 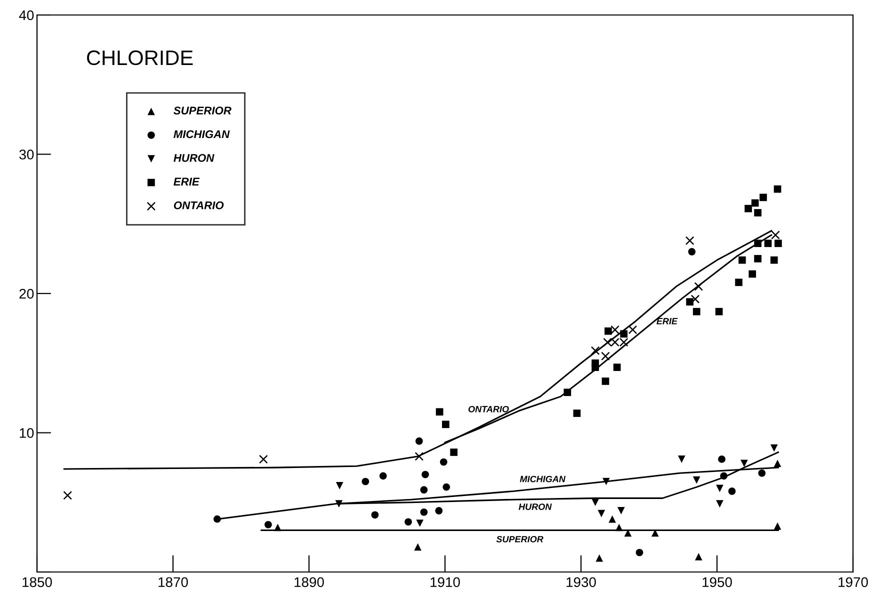 What do you see at coordinates (26, 293) in the screenshot?
I see `y-tick-label: 20` at bounding box center [26, 293].